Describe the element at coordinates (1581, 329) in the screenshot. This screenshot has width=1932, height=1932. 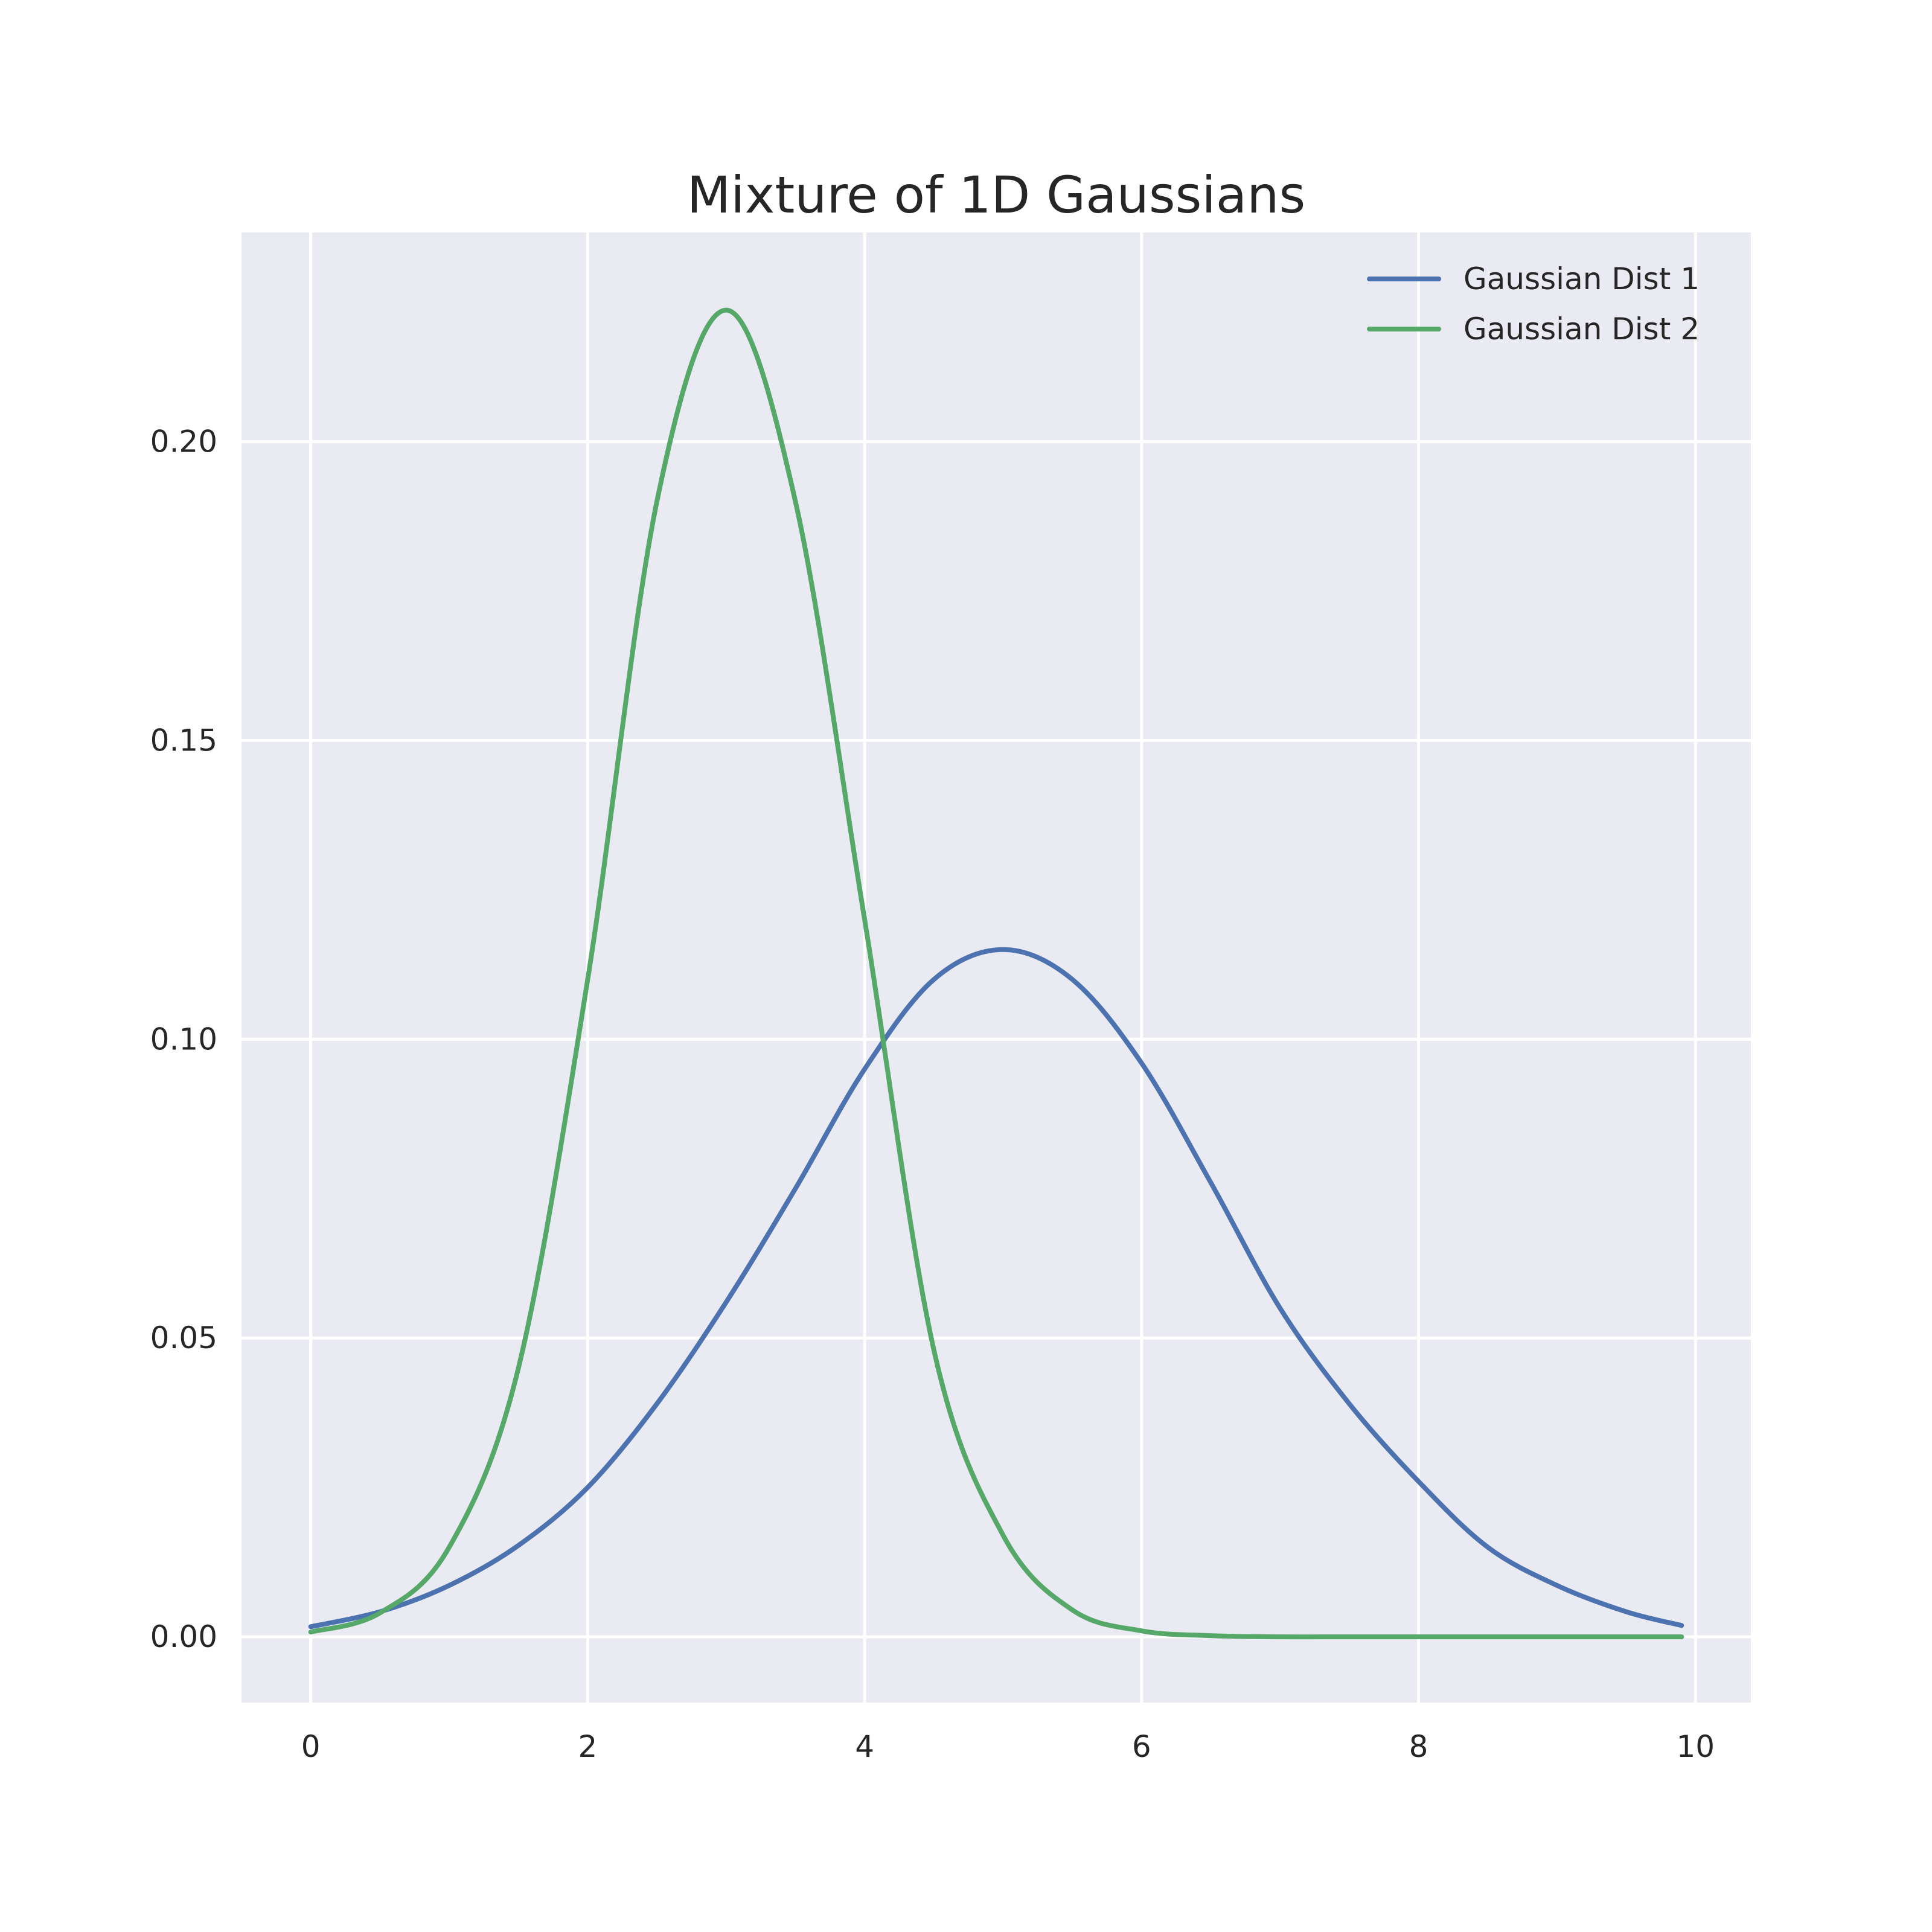
I see `legend-label: Gaussian Dist 2` at that location.